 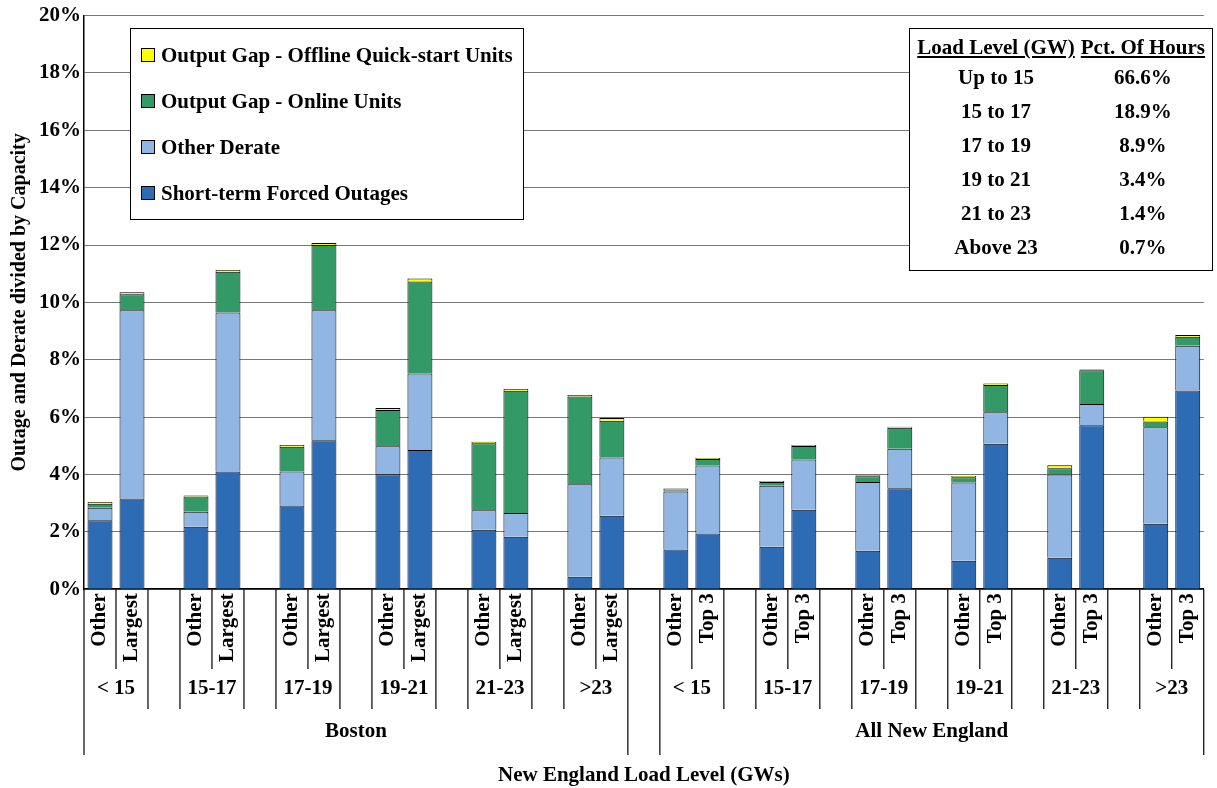 What do you see at coordinates (996, 247) in the screenshot?
I see `category-label: Above 23` at bounding box center [996, 247].